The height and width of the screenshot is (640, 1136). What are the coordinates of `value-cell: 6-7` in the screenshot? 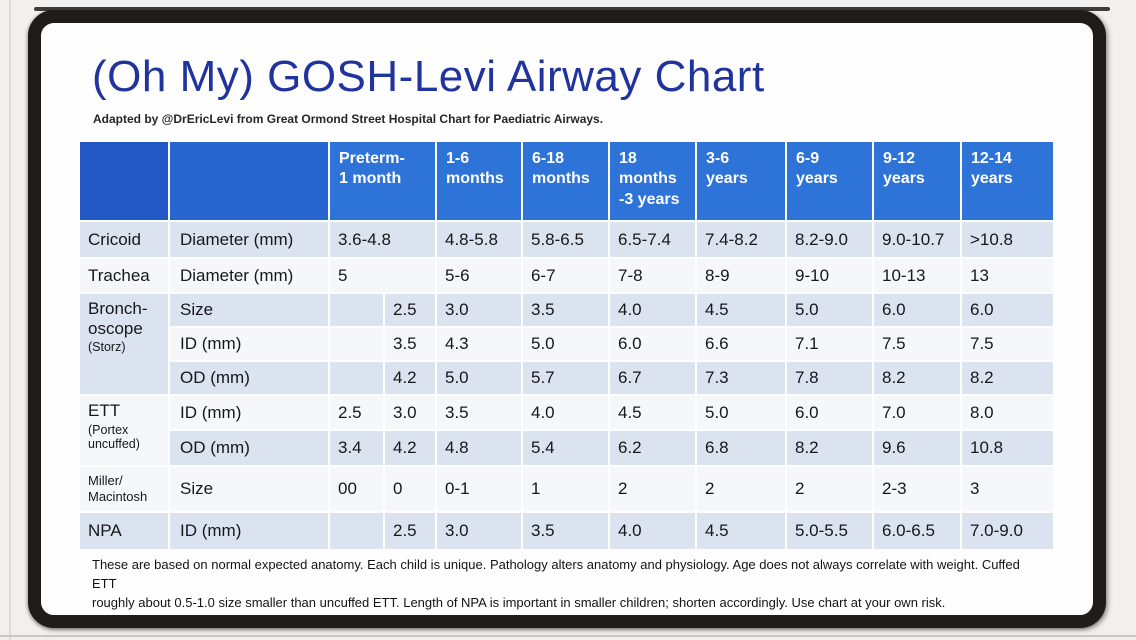 It's located at (565, 275).